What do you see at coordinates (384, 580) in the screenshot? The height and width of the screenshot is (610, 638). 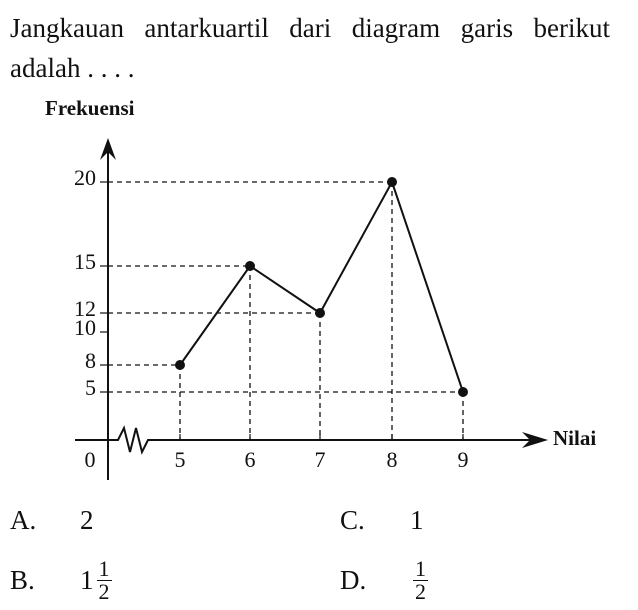 I see `option: D. 1 2` at bounding box center [384, 580].